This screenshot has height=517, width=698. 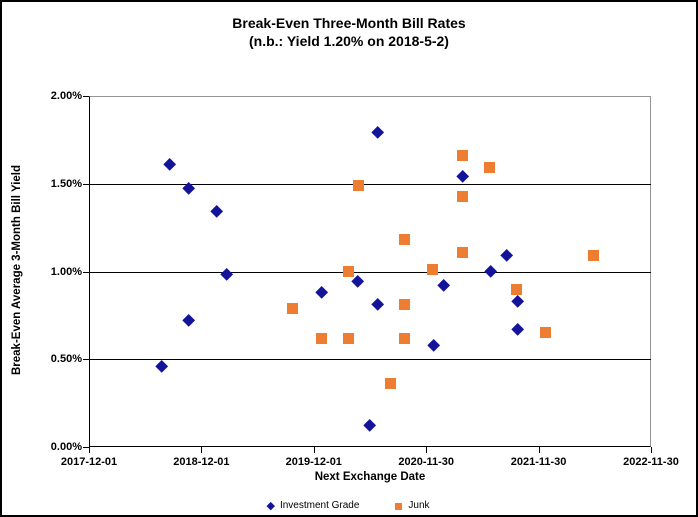 What do you see at coordinates (201, 462) in the screenshot?
I see `x-axis-tick-label: 2018-12-01` at bounding box center [201, 462].